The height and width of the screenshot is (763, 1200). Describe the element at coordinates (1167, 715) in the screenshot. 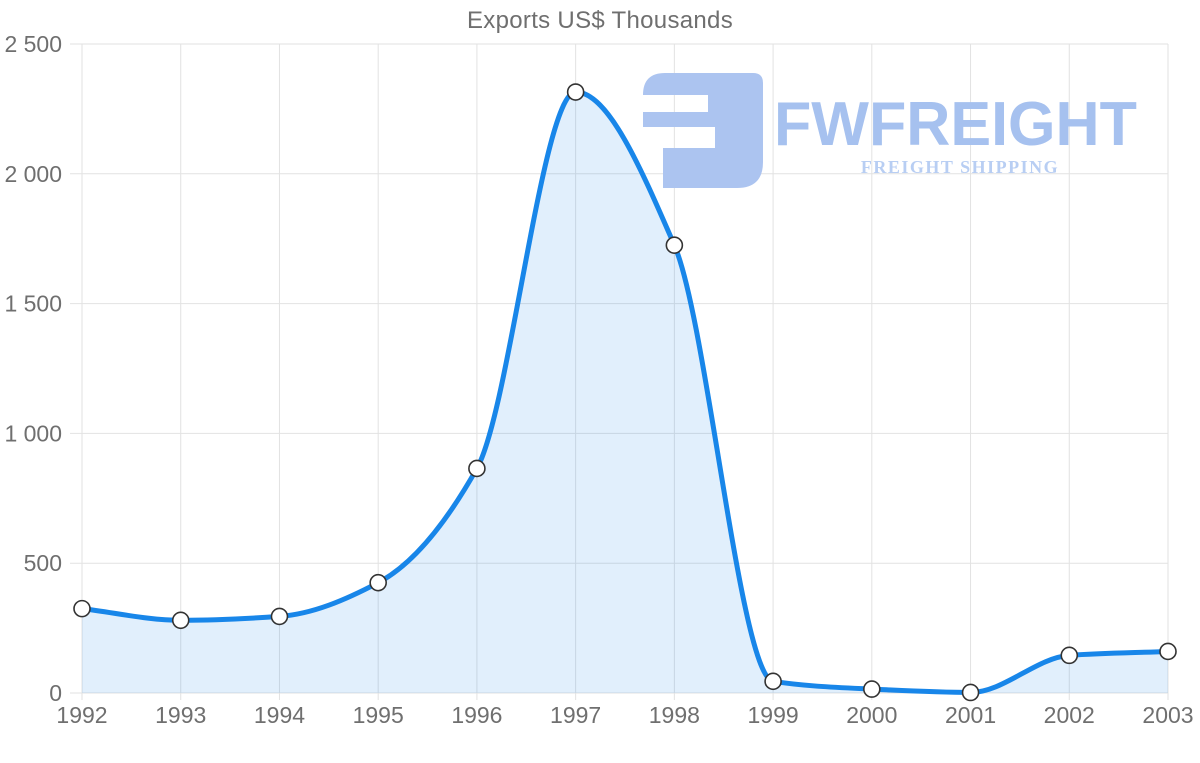

I see `x-axis-label: 2003` at that location.